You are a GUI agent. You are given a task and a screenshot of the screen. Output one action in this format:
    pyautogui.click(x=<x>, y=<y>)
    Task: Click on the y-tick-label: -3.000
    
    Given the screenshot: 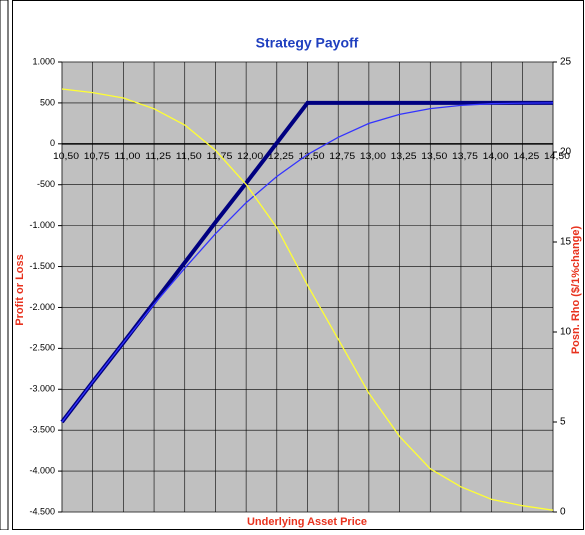 What is the action you would take?
    pyautogui.click(x=42, y=389)
    